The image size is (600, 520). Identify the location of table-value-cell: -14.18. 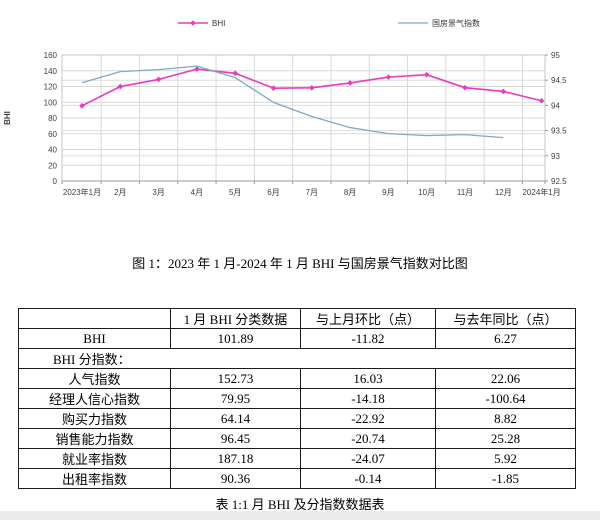
(368, 398).